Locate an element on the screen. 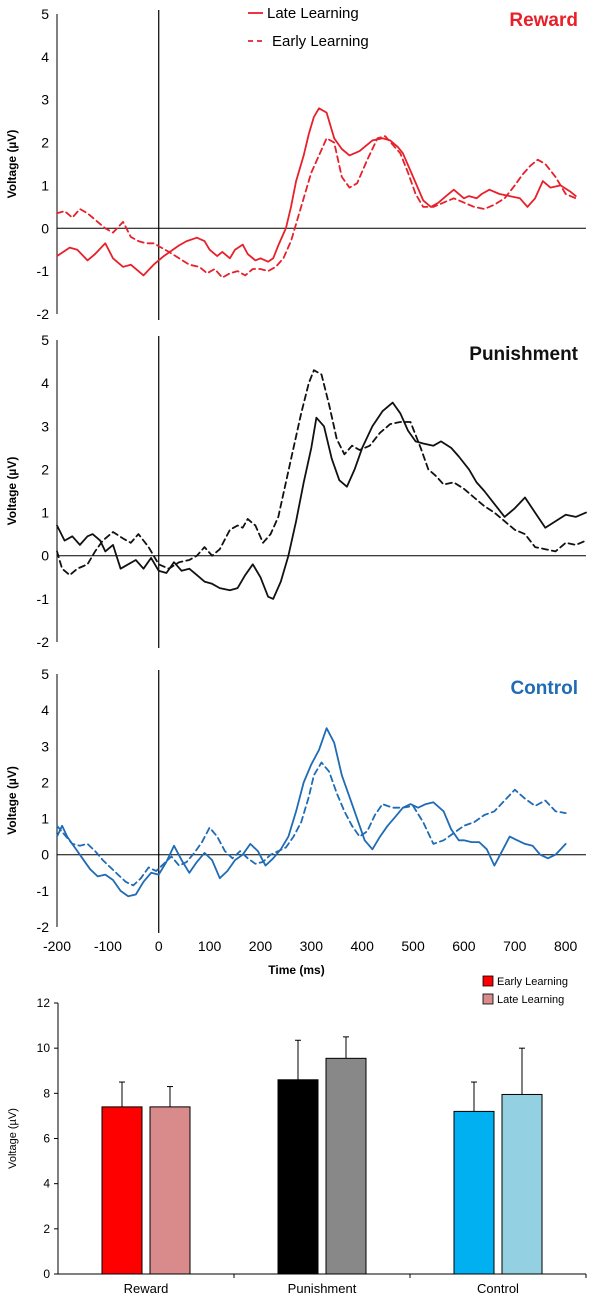 The height and width of the screenshot is (1300, 593). legend-label: Late Learning is located at coordinates (313, 13).